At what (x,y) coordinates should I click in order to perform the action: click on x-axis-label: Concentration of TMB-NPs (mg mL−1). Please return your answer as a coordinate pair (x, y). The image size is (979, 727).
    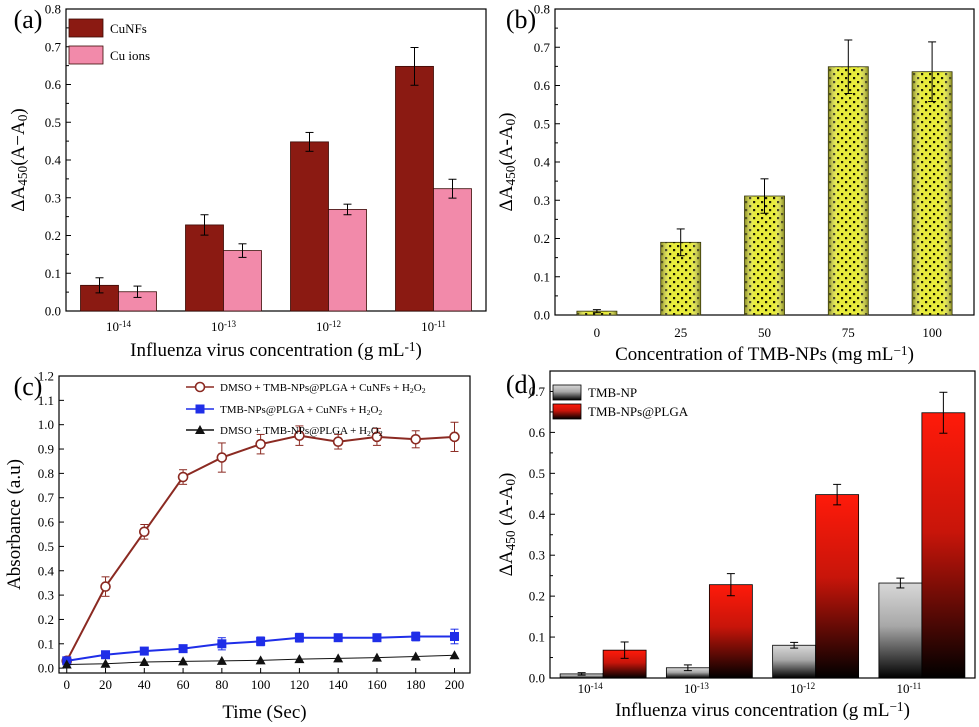
    Looking at the image, I should click on (764, 354).